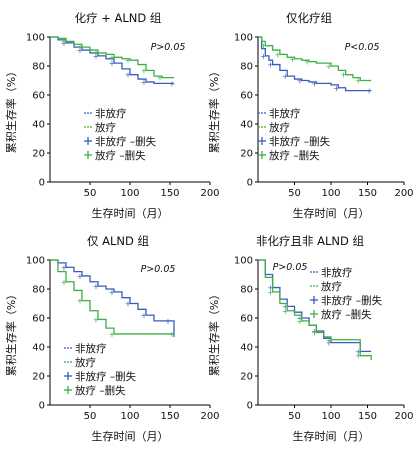  What do you see at coordinates (310, 241) in the screenshot?
I see `chart-title: 非化疗且非 ALND 组` at bounding box center [310, 241].